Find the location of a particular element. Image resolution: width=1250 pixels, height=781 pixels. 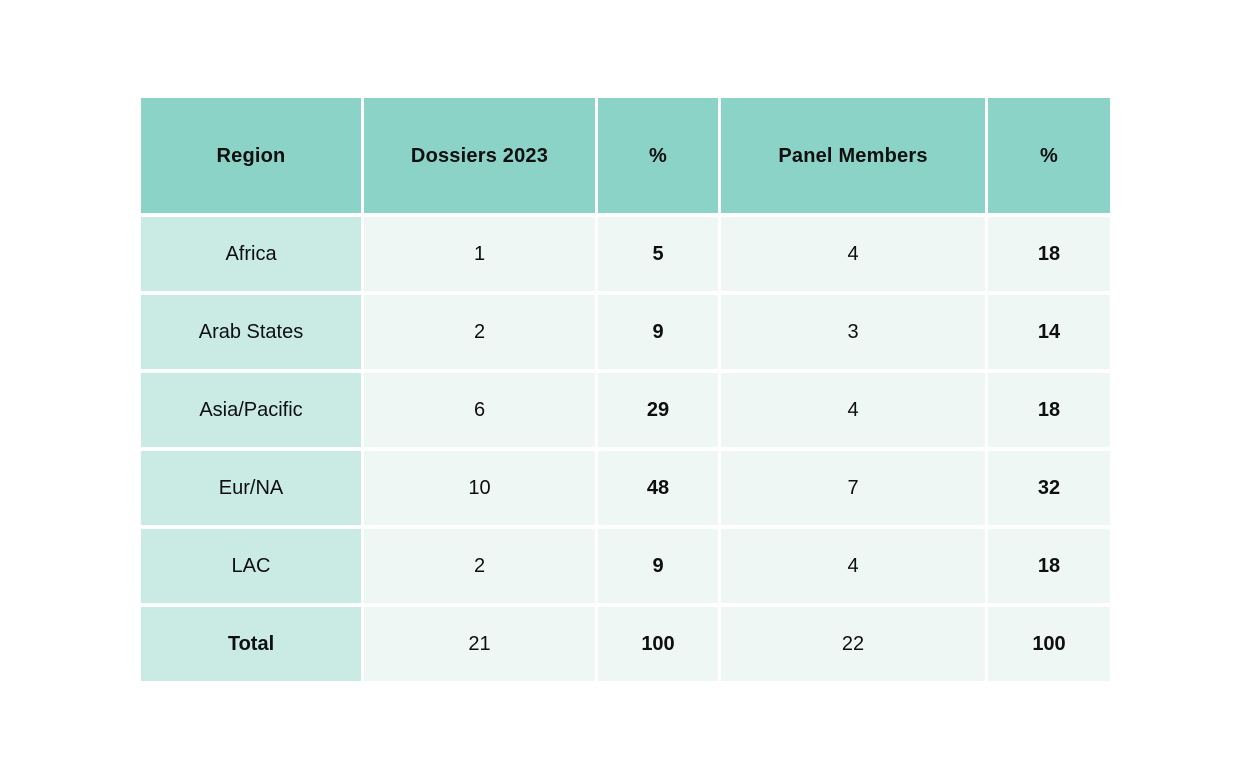

column-header-panel-members: Panel Members is located at coordinates (853, 155).